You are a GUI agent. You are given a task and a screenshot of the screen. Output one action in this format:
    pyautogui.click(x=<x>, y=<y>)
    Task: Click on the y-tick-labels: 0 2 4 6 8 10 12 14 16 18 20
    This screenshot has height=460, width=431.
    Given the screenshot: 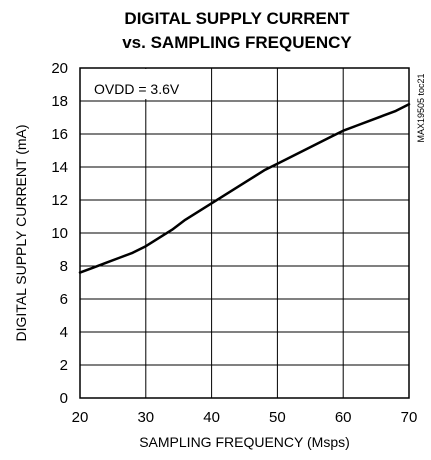 What is the action you would take?
    pyautogui.click(x=59, y=233)
    